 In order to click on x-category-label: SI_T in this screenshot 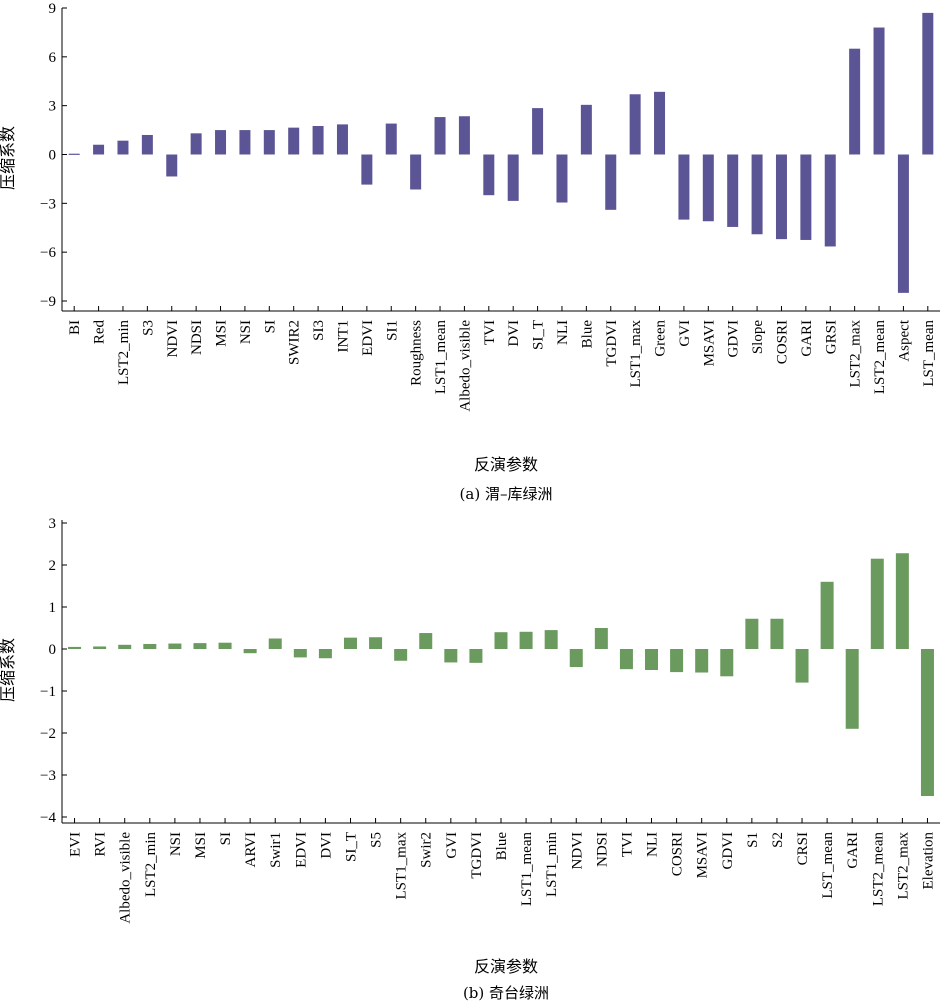, I will do `click(539, 335)`.